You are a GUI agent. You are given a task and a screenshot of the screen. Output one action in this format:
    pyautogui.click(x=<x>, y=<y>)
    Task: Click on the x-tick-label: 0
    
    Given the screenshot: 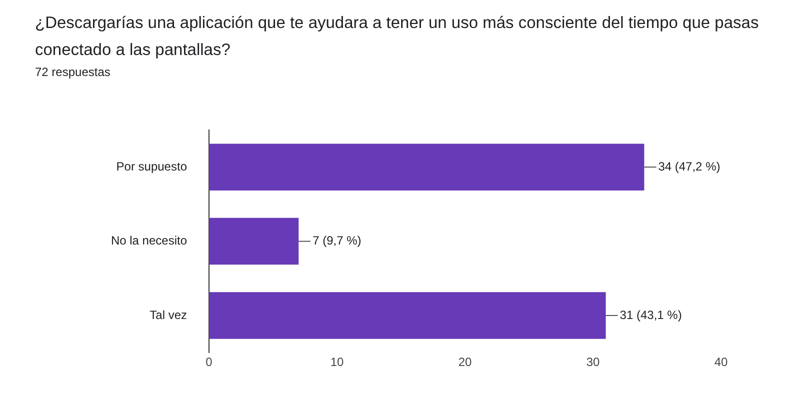 What is the action you would take?
    pyautogui.click(x=209, y=362)
    